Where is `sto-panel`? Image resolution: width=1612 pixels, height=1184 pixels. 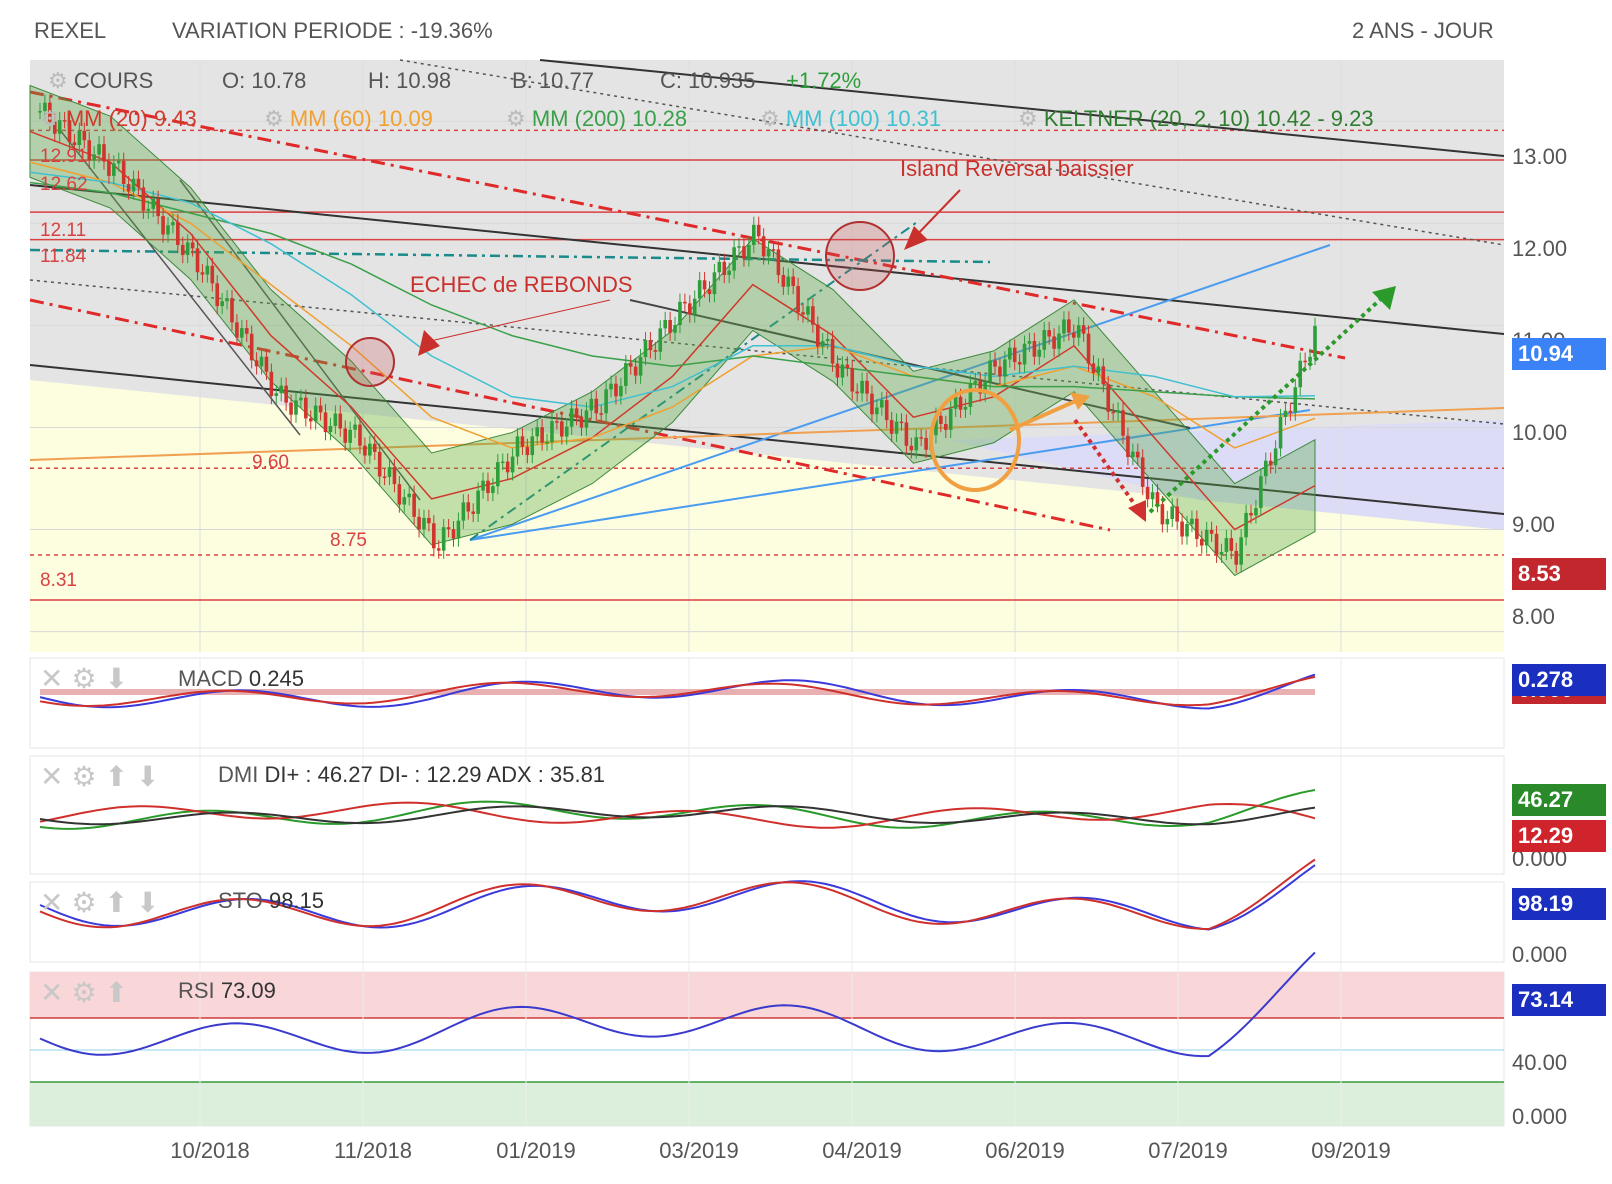
sto-panel is located at coordinates (767, 922).